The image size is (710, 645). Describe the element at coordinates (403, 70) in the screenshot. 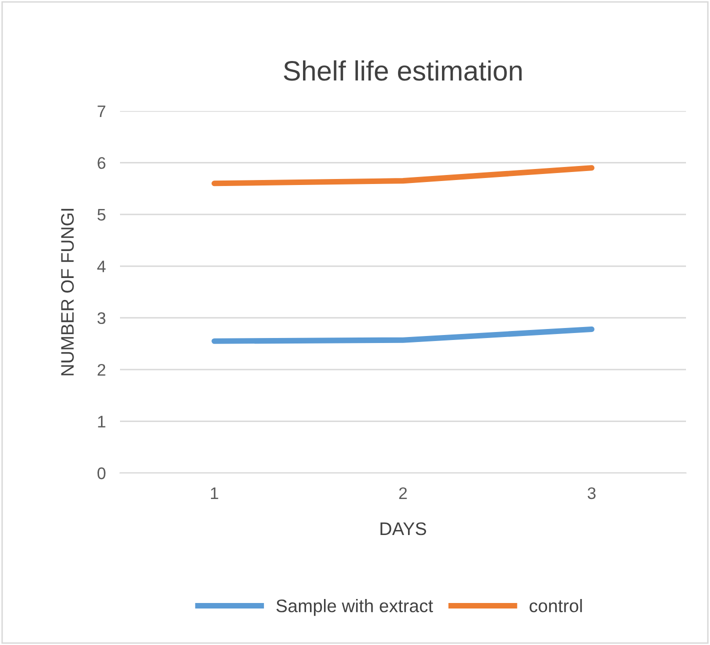

I see `chart-title: Shelf life estimation` at that location.